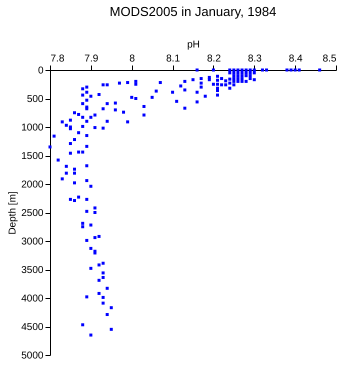  Describe the element at coordinates (32, 327) in the screenshot. I see `y-tick-label: 4500` at that location.